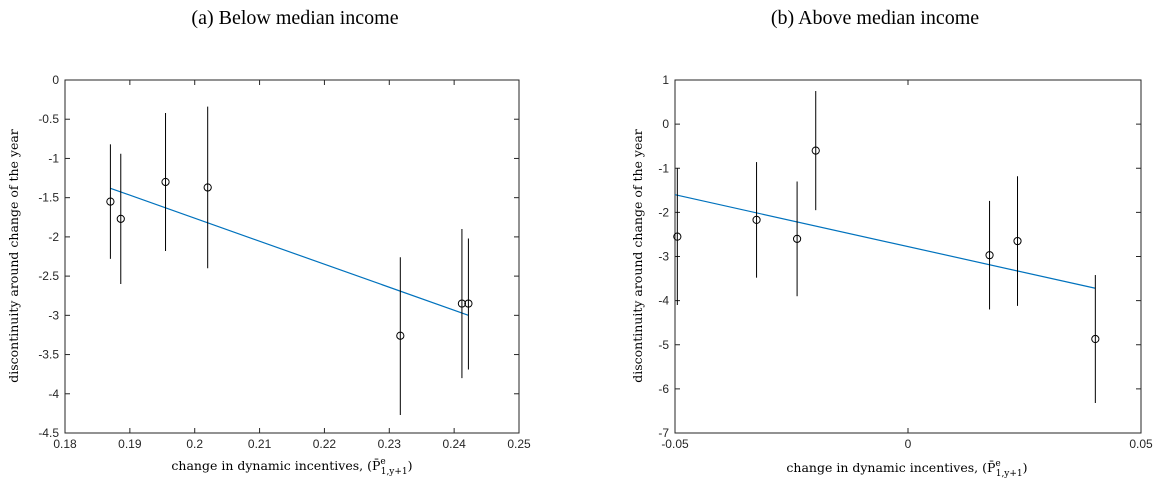  I want to click on panel-a-fit-line, so click(289, 251).